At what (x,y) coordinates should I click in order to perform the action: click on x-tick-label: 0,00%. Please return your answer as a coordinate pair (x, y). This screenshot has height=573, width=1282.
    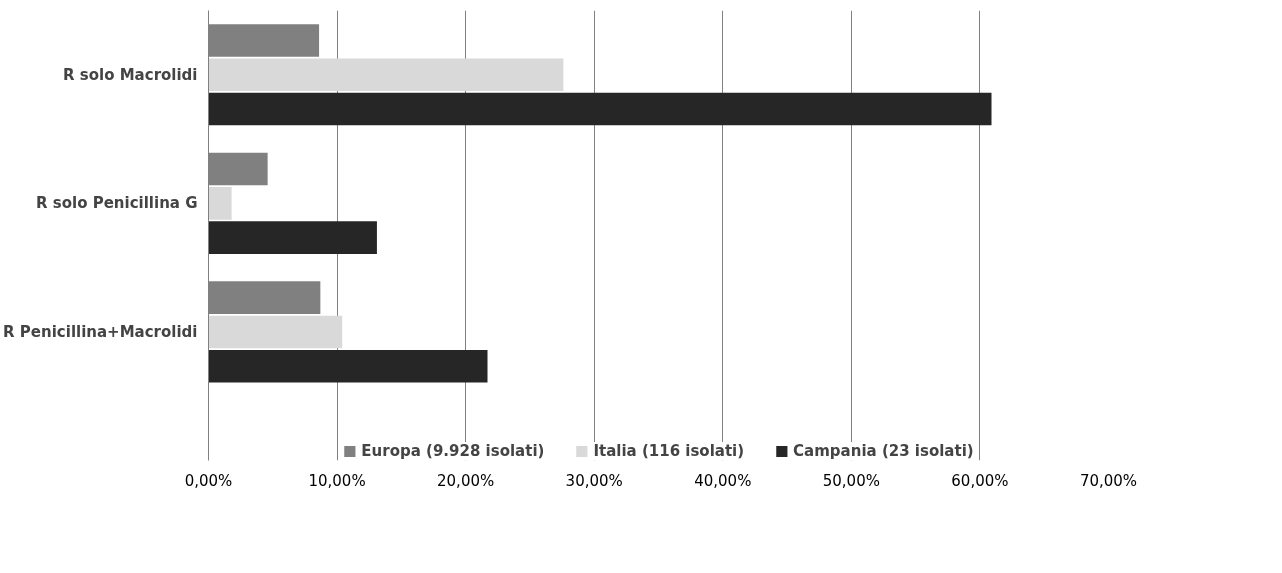
    Looking at the image, I should click on (208, 480).